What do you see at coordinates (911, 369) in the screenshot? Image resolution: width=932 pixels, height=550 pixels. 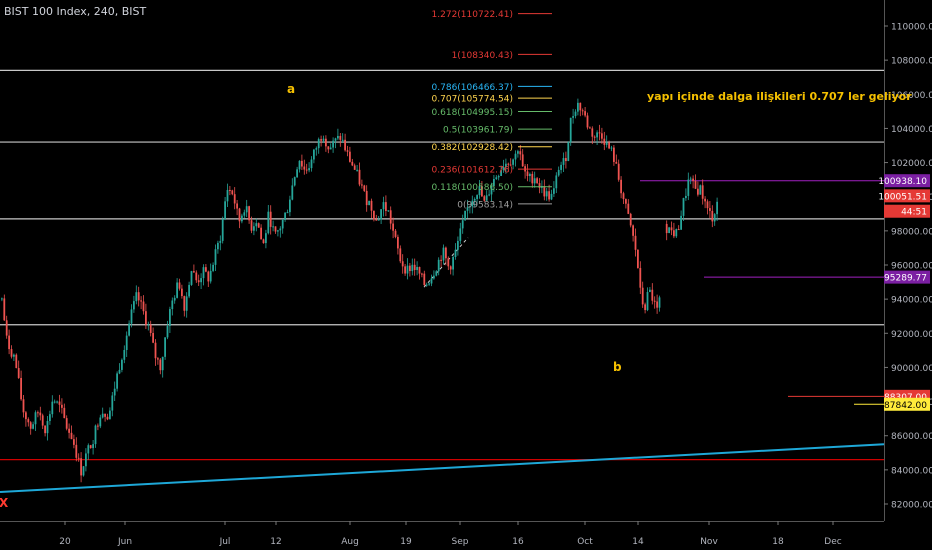 I see `price-tick-label: 90000.00` at bounding box center [911, 369].